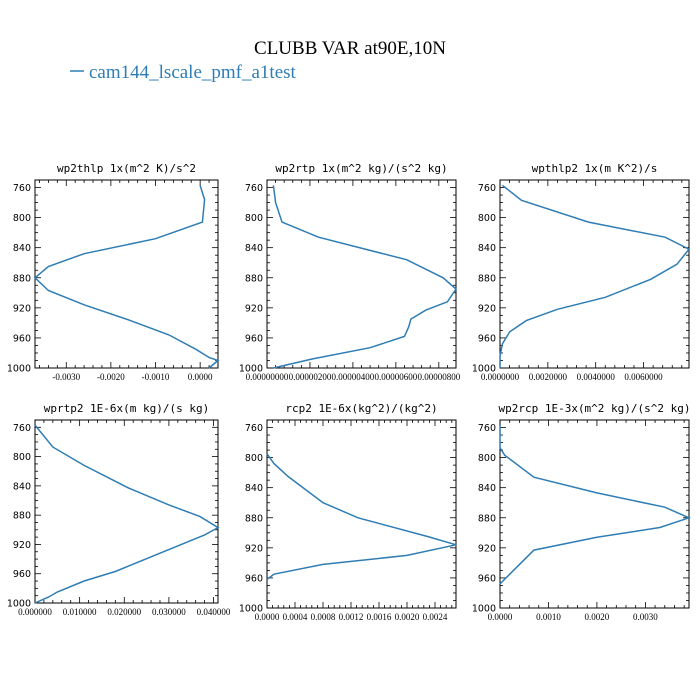 The image size is (700, 700). I want to click on panel-title: wpthlp2 1x(m K^2)/s, so click(595, 168).